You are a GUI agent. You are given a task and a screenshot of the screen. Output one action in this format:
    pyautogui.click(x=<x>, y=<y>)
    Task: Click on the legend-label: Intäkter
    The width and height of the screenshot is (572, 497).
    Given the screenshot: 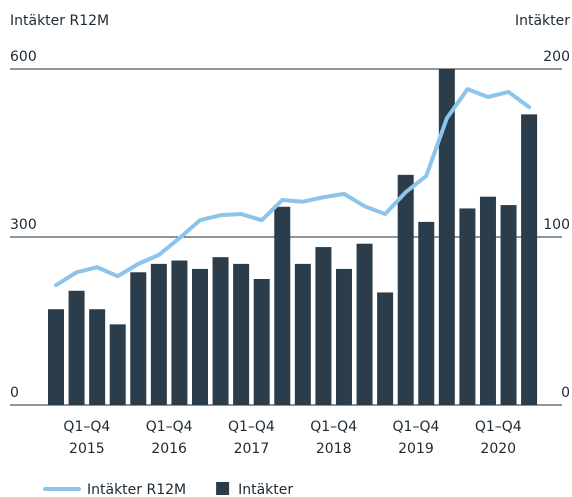 What is the action you would take?
    pyautogui.click(x=265, y=489)
    